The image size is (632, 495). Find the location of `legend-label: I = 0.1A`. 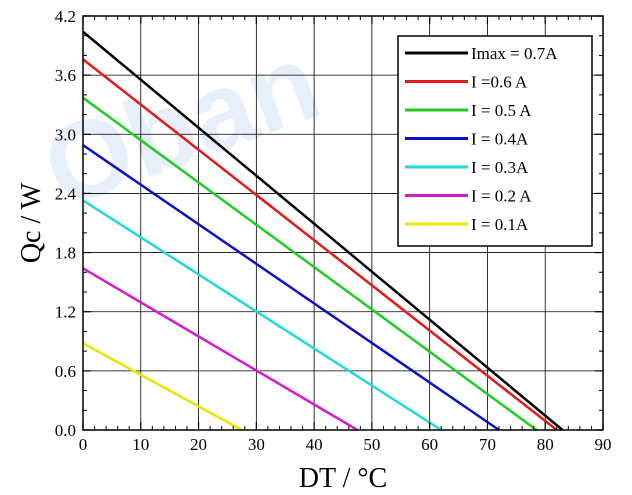

legend-label: I = 0.1A is located at coordinates (500, 224).